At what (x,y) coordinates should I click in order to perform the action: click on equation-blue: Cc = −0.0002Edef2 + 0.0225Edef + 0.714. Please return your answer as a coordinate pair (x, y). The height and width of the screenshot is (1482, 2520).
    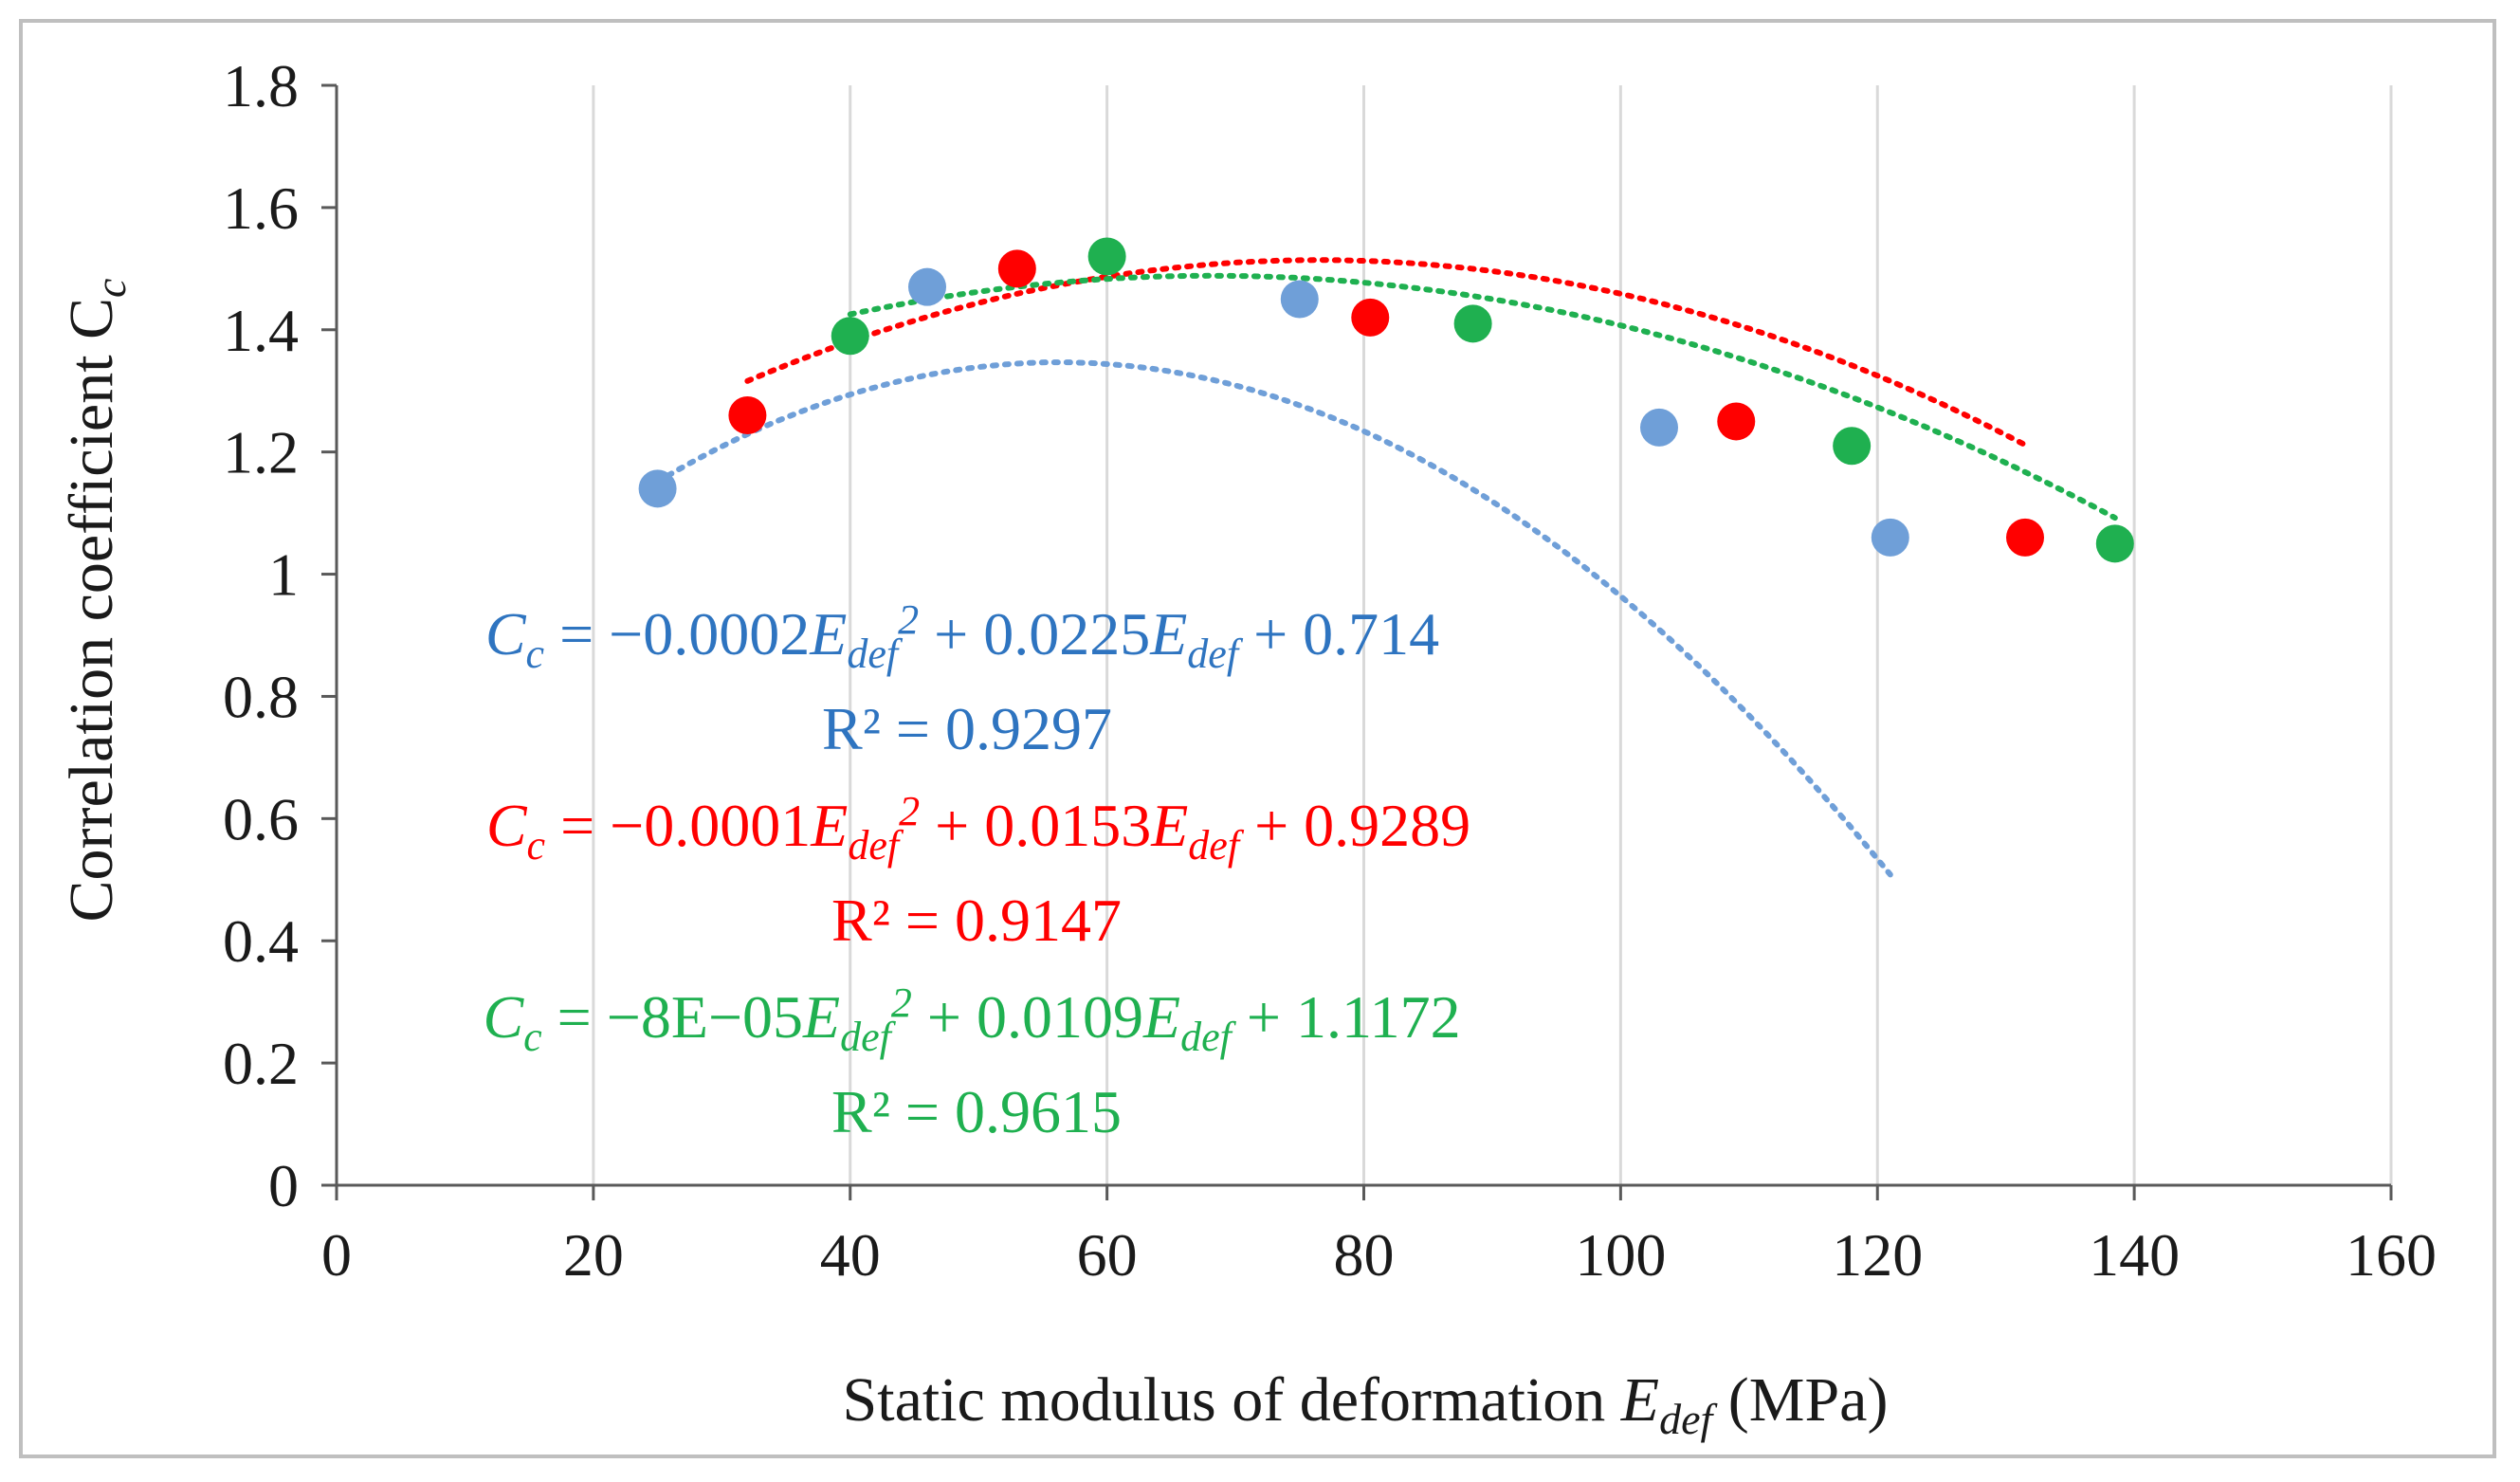
    Looking at the image, I should click on (962, 636).